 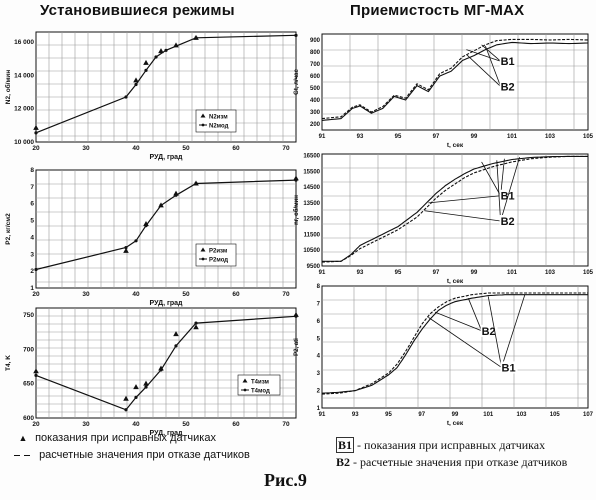 I want to click on footnote-left-2: расчетные значения при отказе датчиков, so click(x=132, y=455).